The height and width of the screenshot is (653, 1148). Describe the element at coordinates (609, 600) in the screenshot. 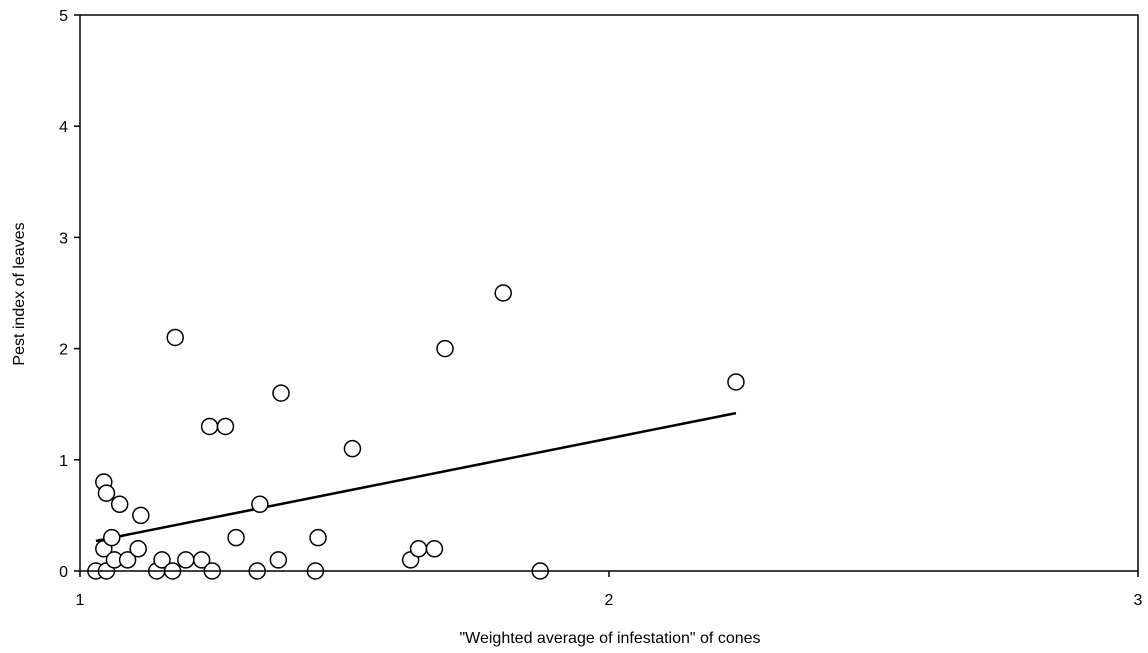

I see `x-tick-label: 2` at that location.